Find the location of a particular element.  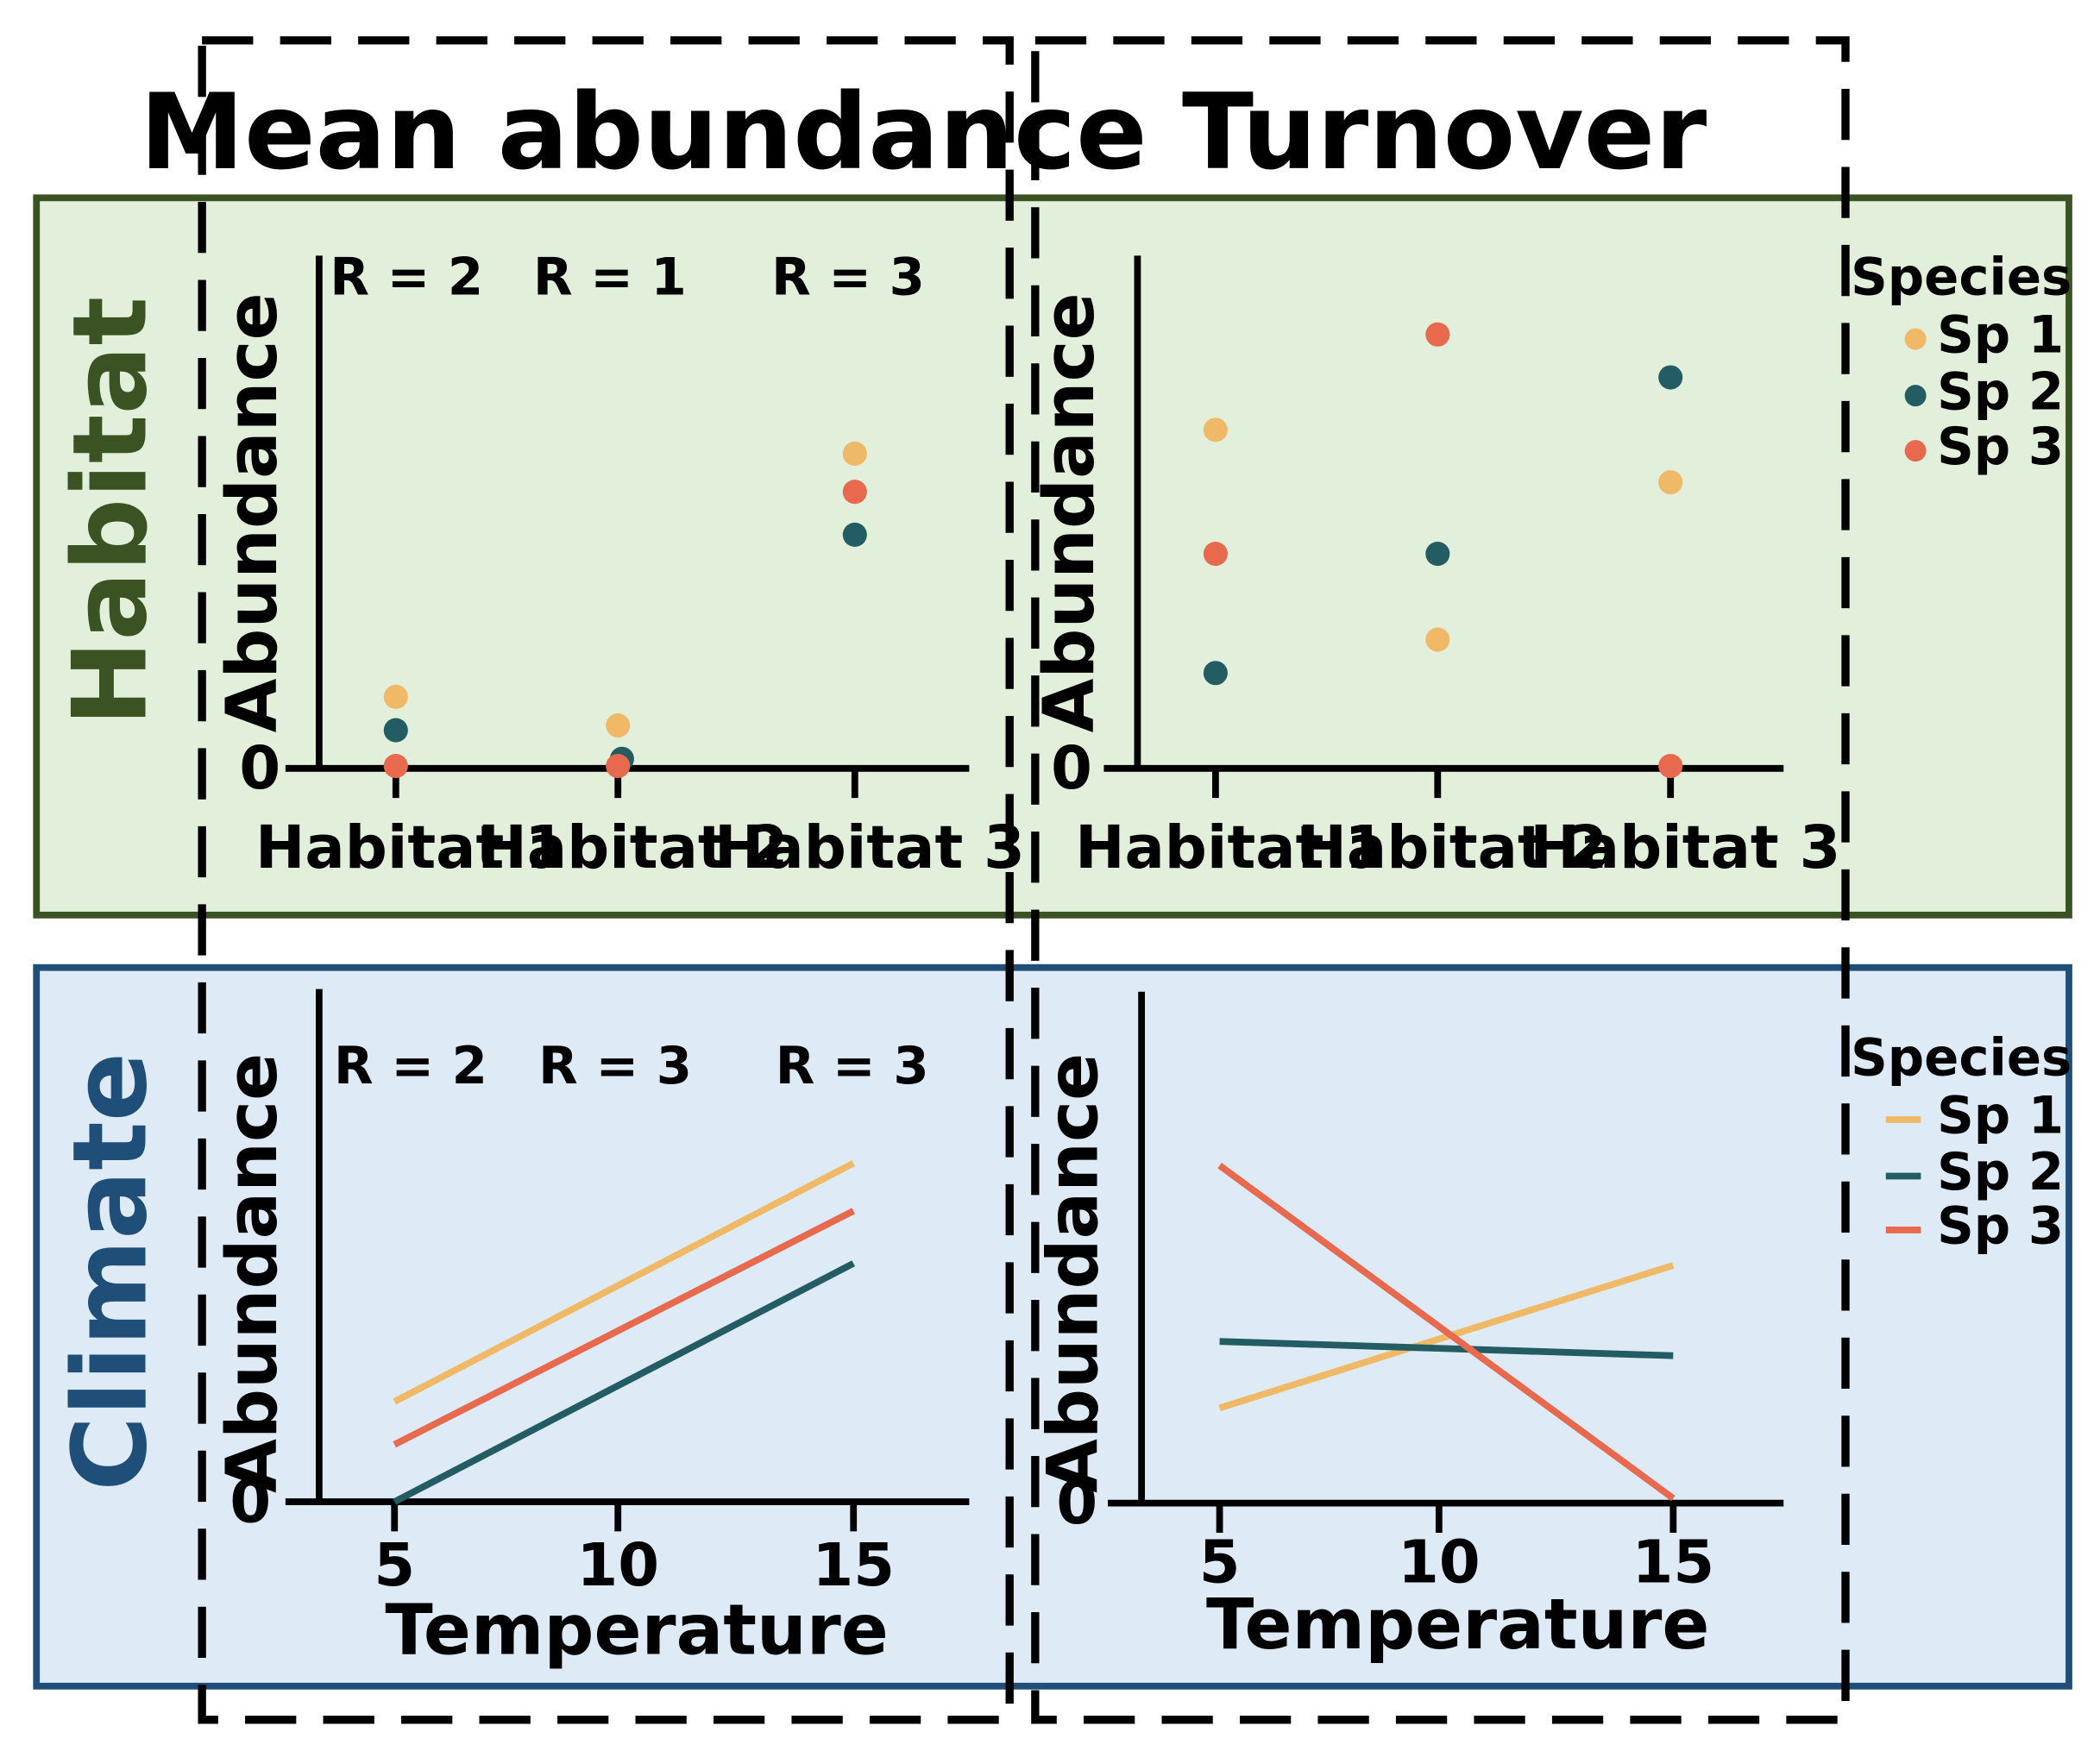

row-label-habitat: Habitat is located at coordinates (111, 511).